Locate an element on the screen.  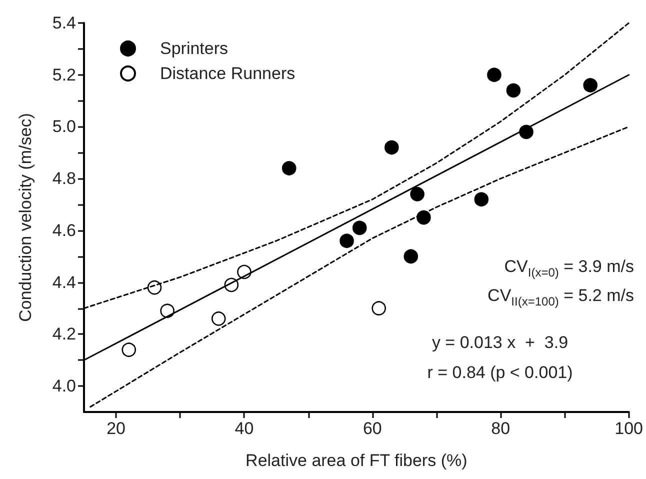
x-tick-label: 60 is located at coordinates (372, 428).